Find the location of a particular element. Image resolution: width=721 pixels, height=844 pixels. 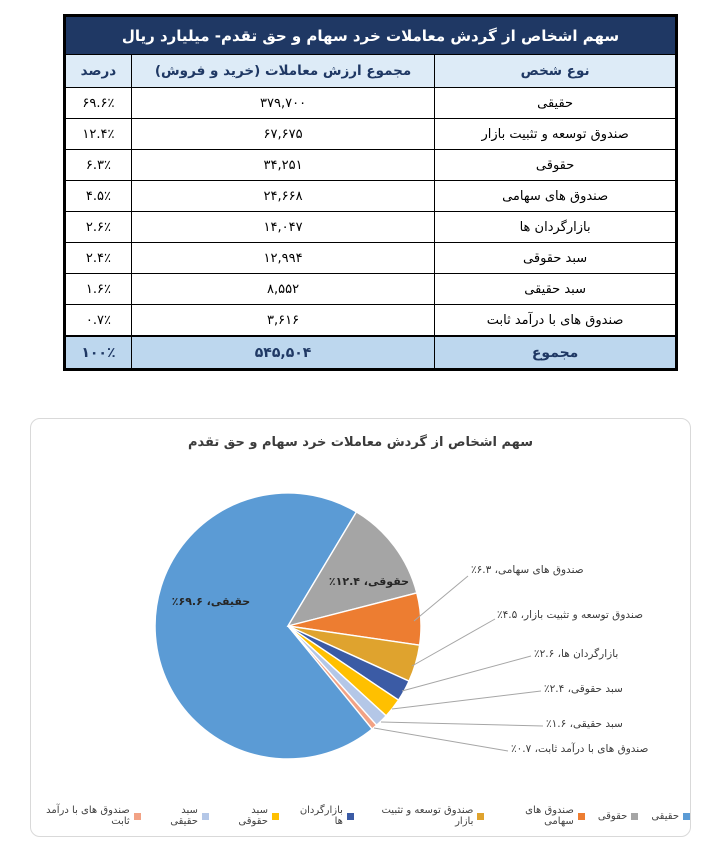

cell-type: سبد حقوقی is located at coordinates (555, 258).